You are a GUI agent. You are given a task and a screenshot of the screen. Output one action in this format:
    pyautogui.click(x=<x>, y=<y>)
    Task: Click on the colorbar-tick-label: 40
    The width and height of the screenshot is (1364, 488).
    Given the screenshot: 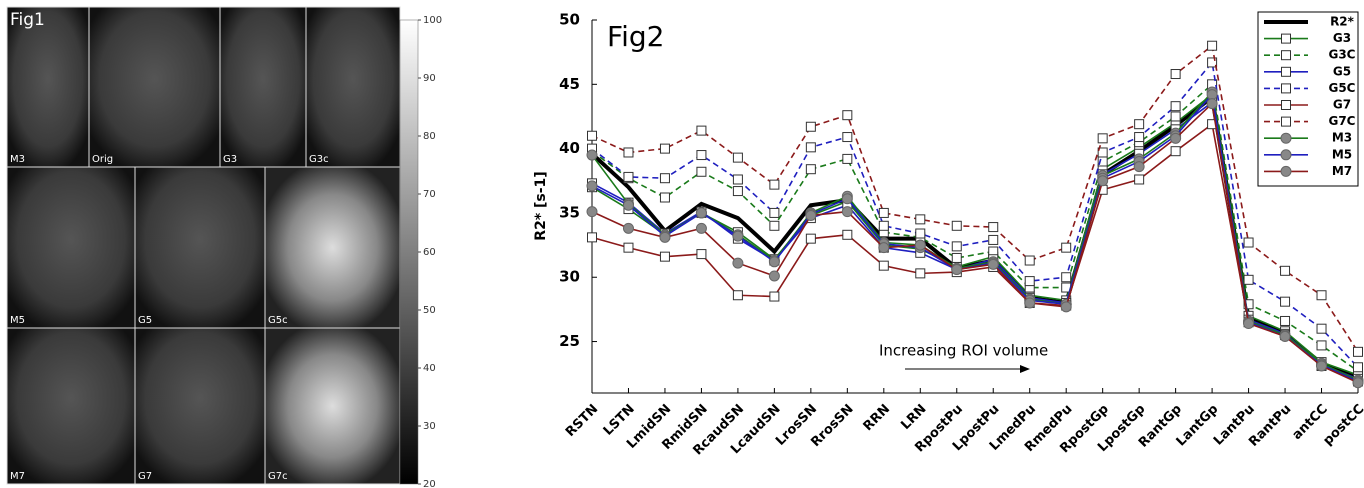 What is the action you would take?
    pyautogui.click(x=429, y=368)
    